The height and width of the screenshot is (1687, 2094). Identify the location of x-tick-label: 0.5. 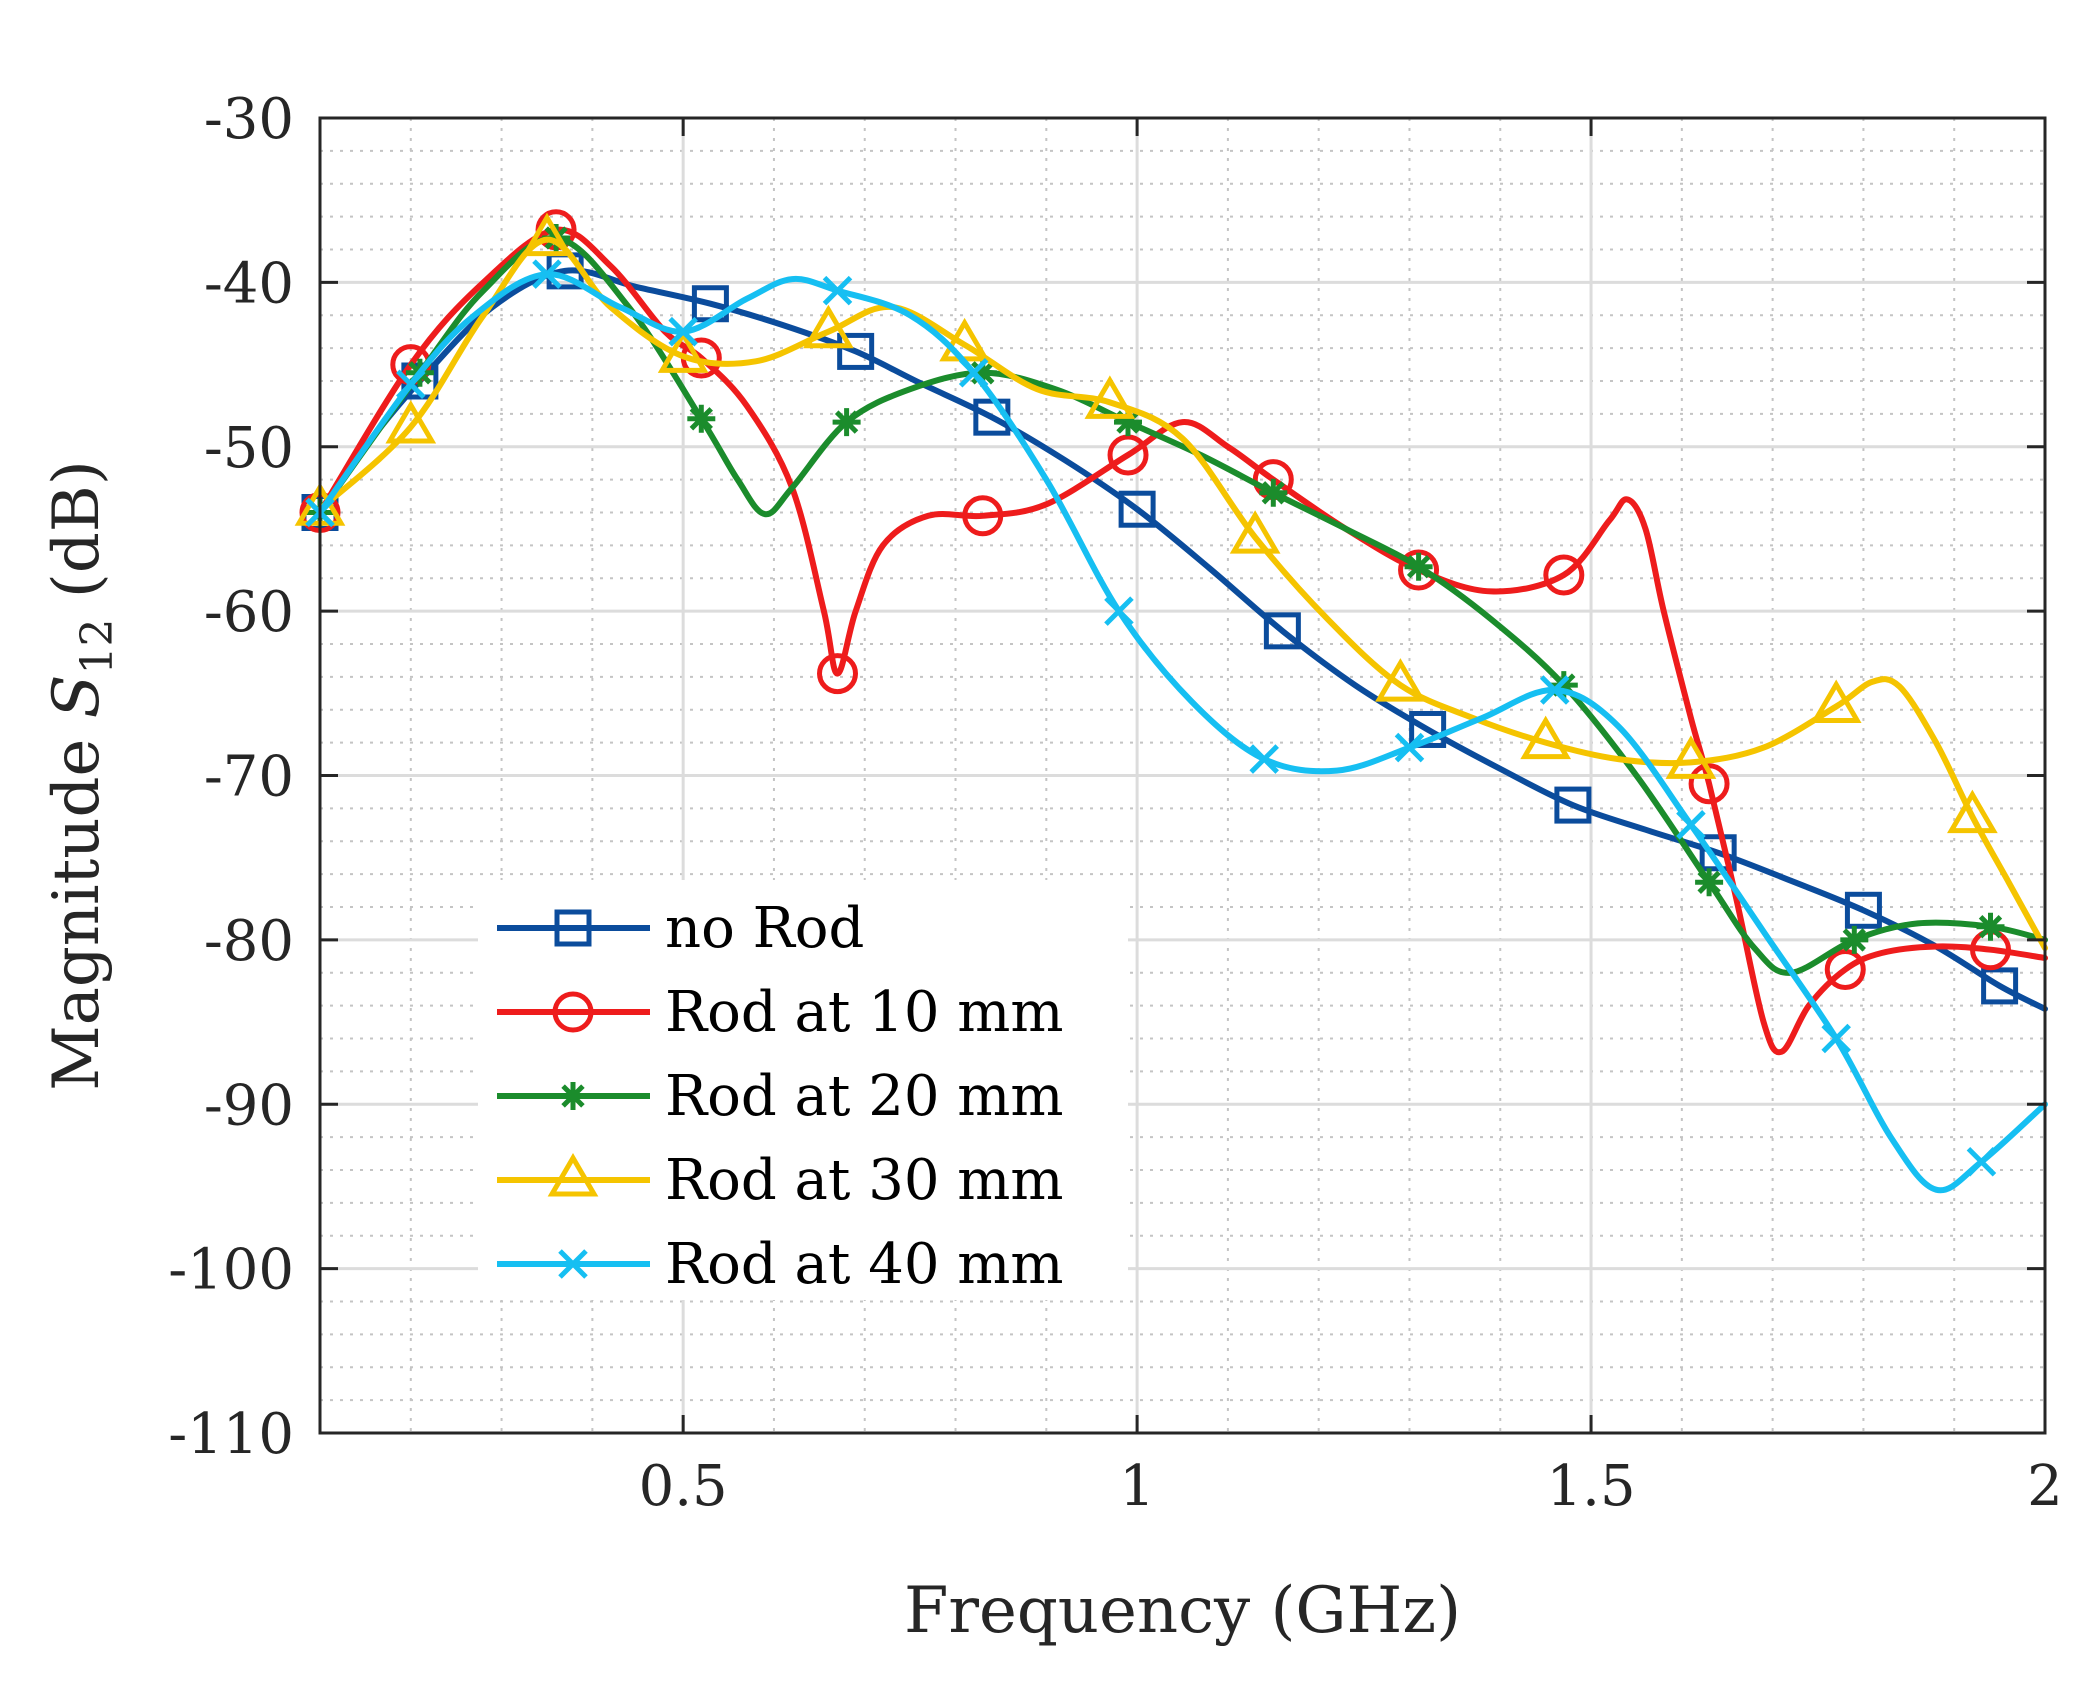
(683, 1486).